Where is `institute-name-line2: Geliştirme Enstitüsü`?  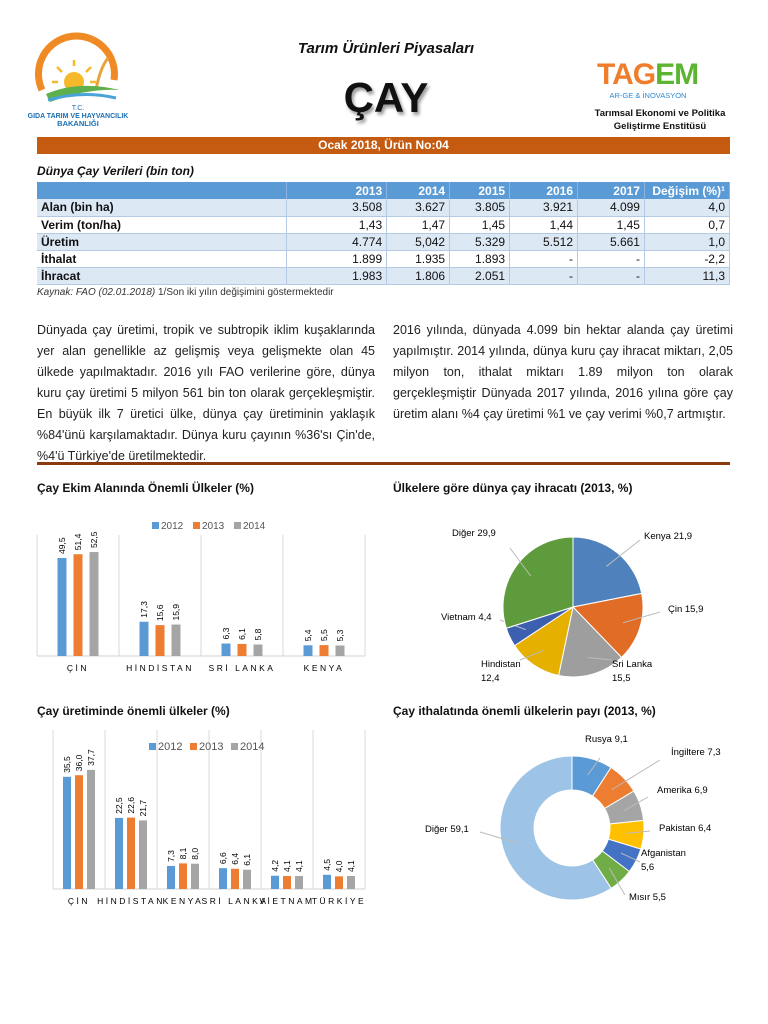
institute-name-line2: Geliştirme Enstitüsü is located at coordinates (660, 126).